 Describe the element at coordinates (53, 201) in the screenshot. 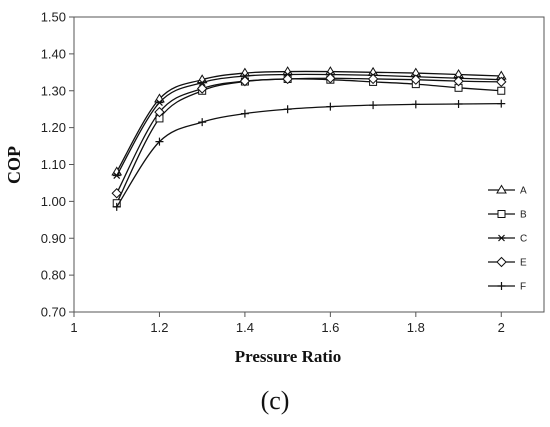

I see `y-tick-label: 1.00` at that location.